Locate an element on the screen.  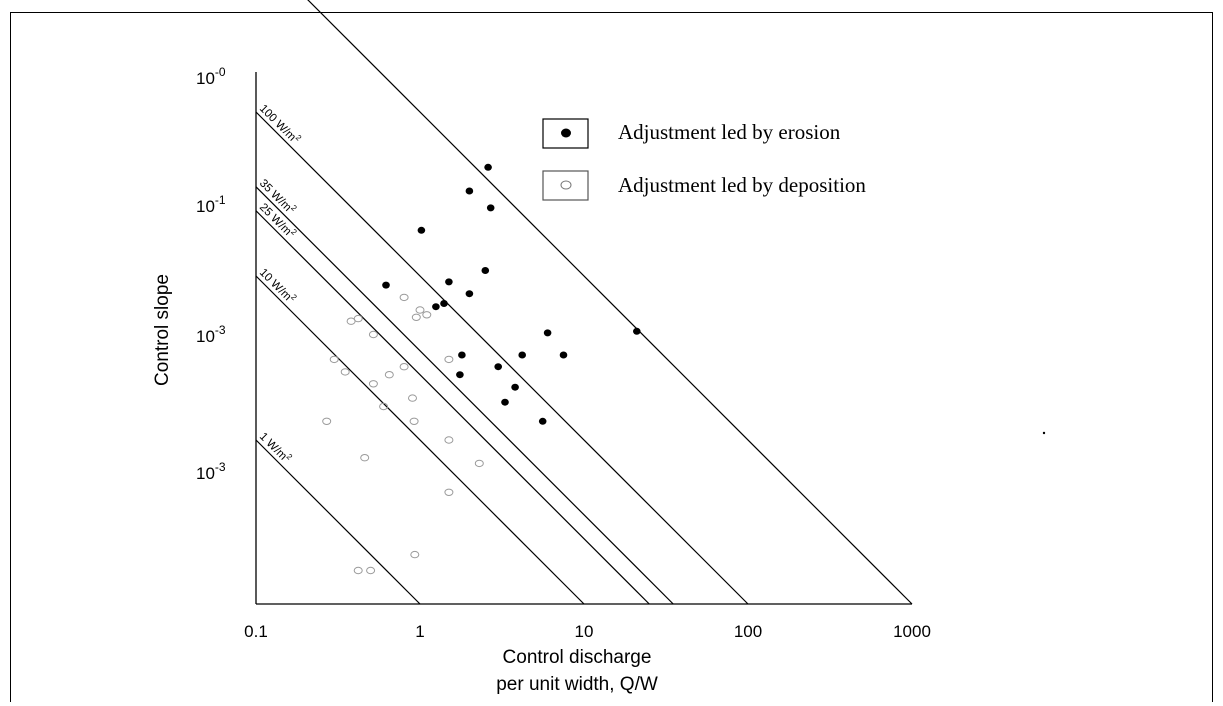
x-tick-label: 100 is located at coordinates (748, 631).